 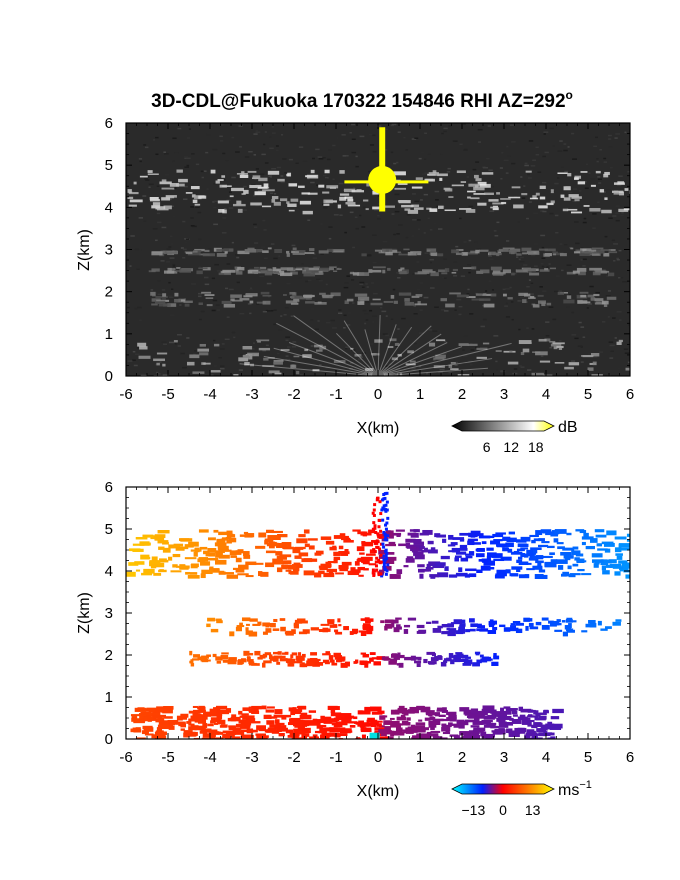 What do you see at coordinates (109, 292) in the screenshot?
I see `y-tick-label: 2` at bounding box center [109, 292].